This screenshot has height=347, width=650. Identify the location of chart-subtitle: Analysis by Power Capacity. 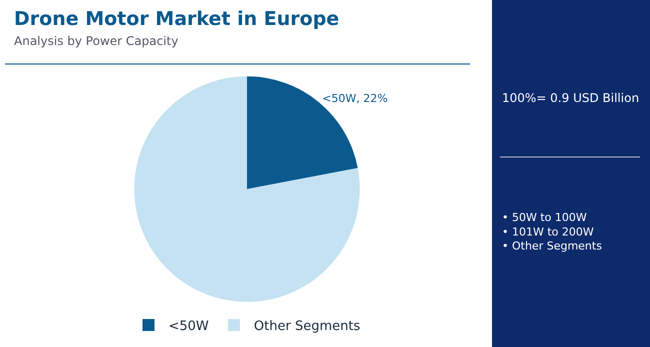
(96, 41).